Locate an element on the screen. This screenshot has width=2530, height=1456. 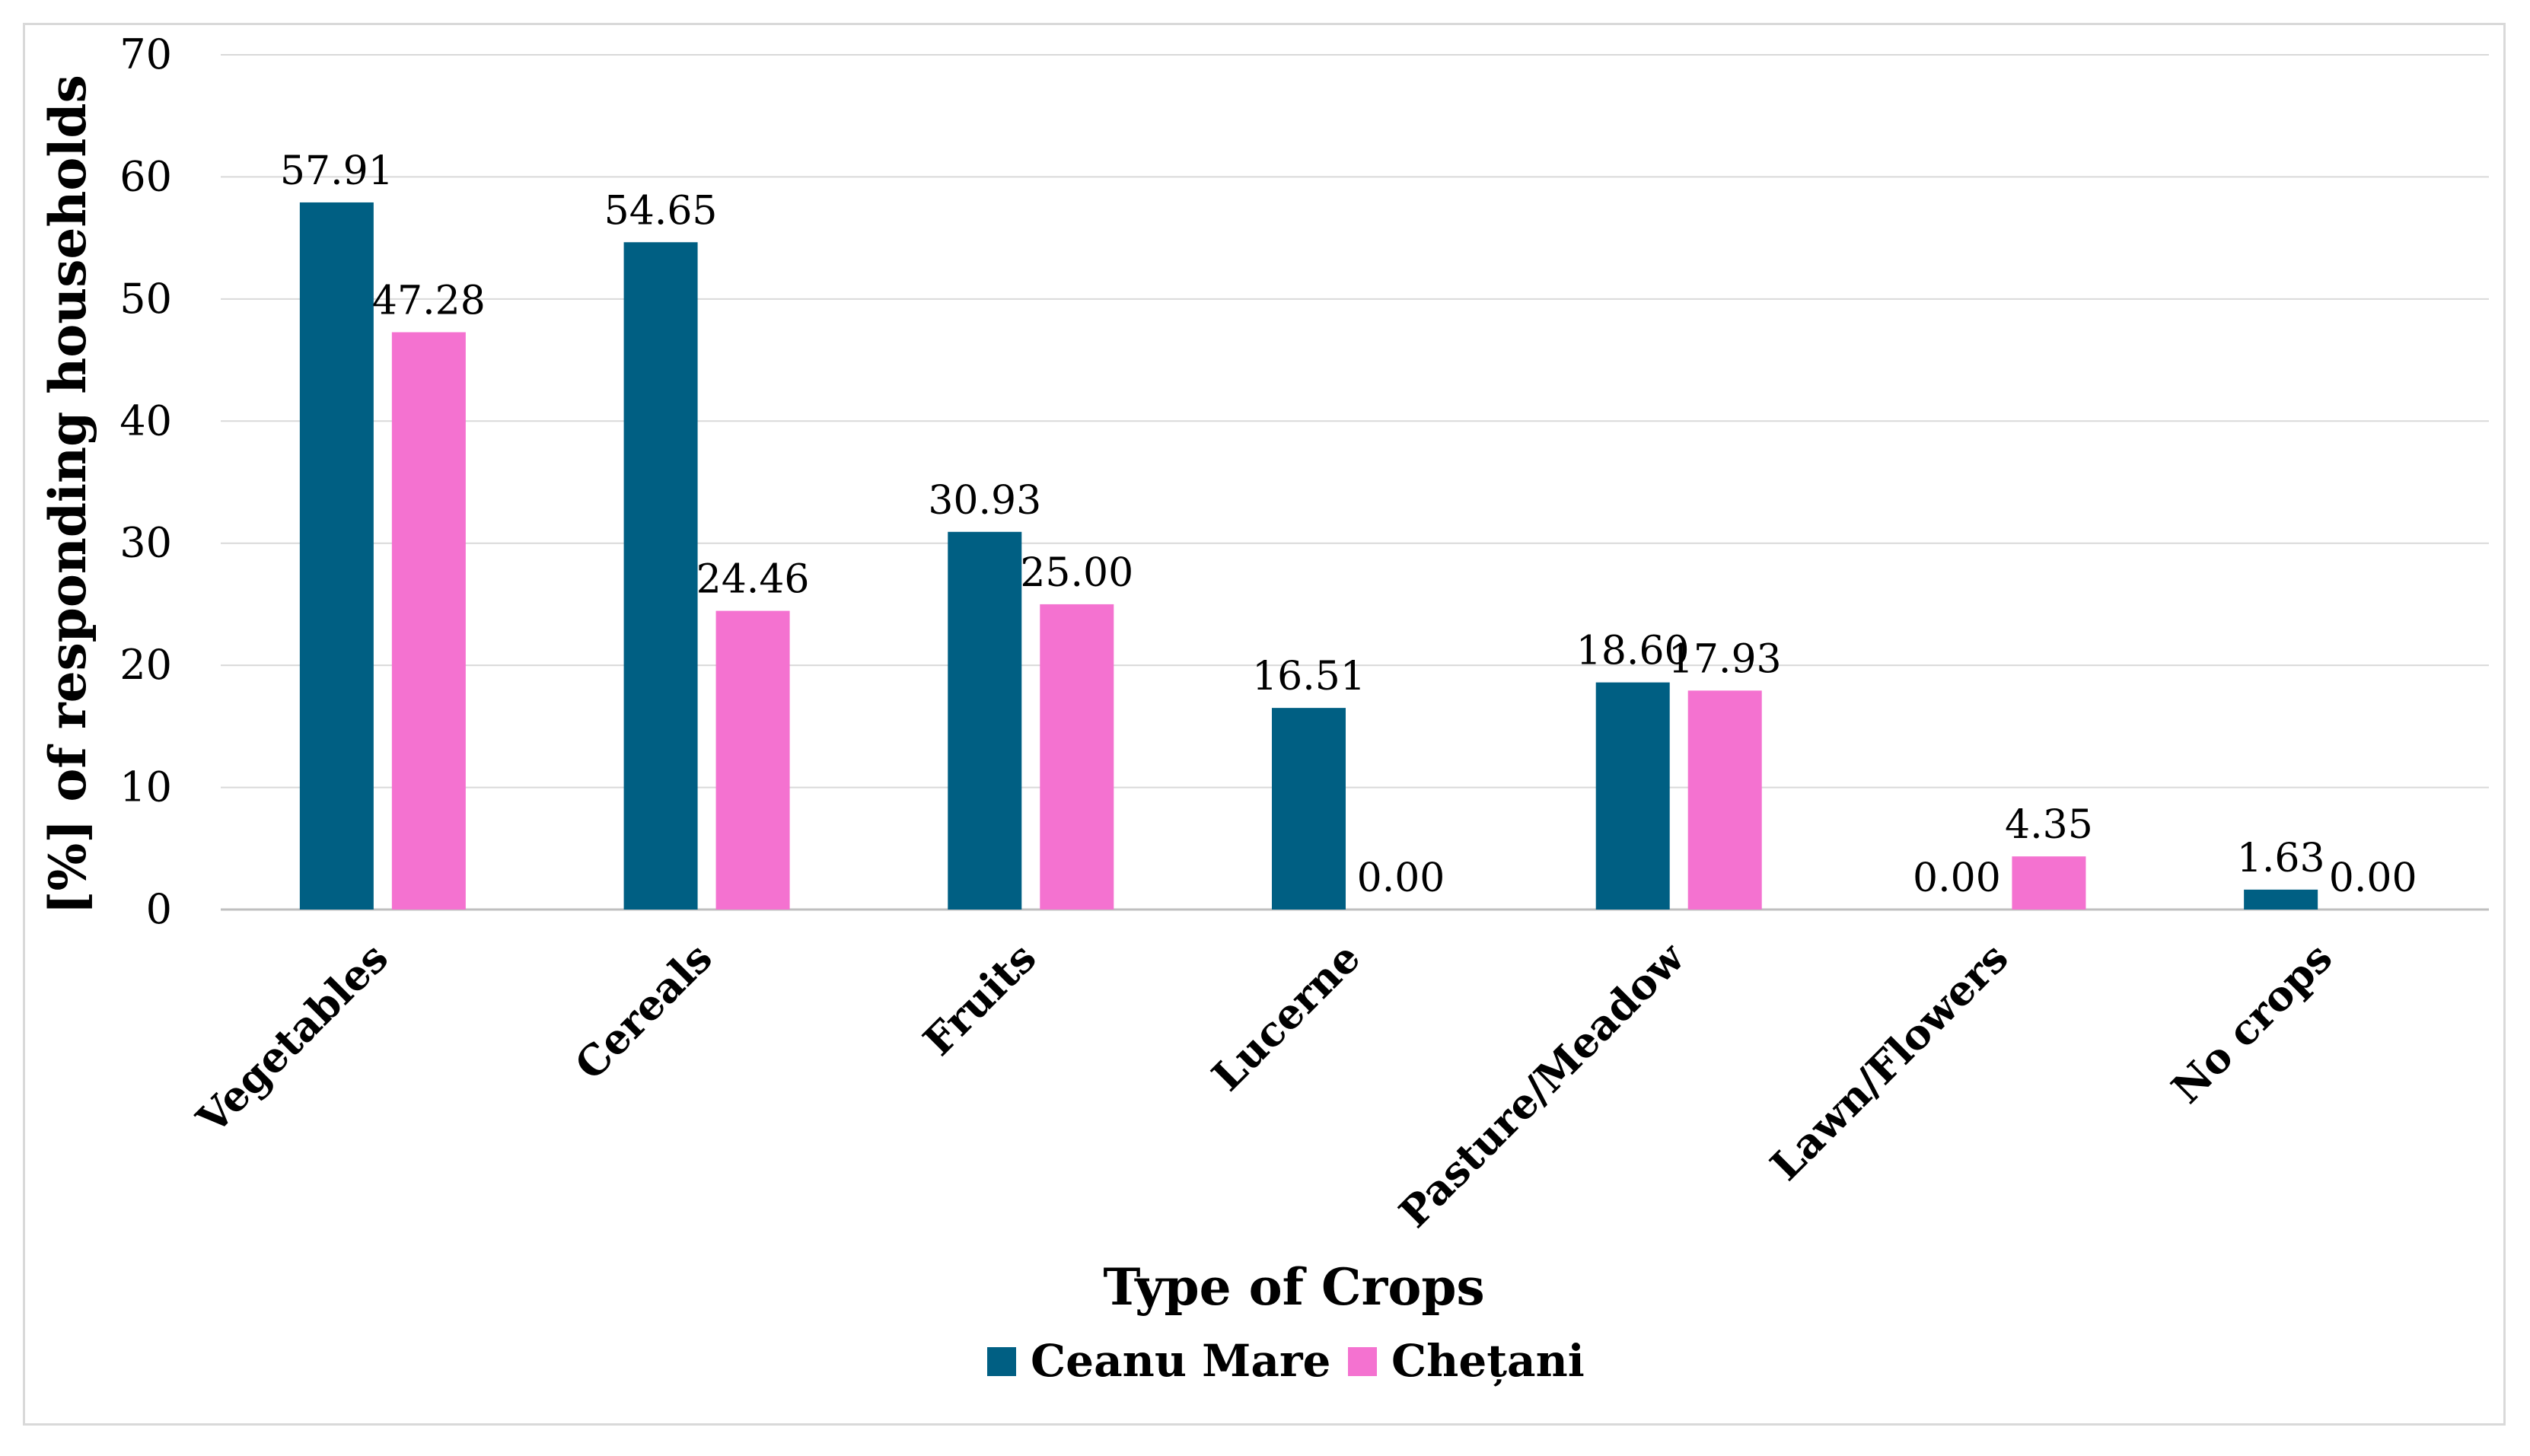
data-label: 57.91 is located at coordinates (337, 171).